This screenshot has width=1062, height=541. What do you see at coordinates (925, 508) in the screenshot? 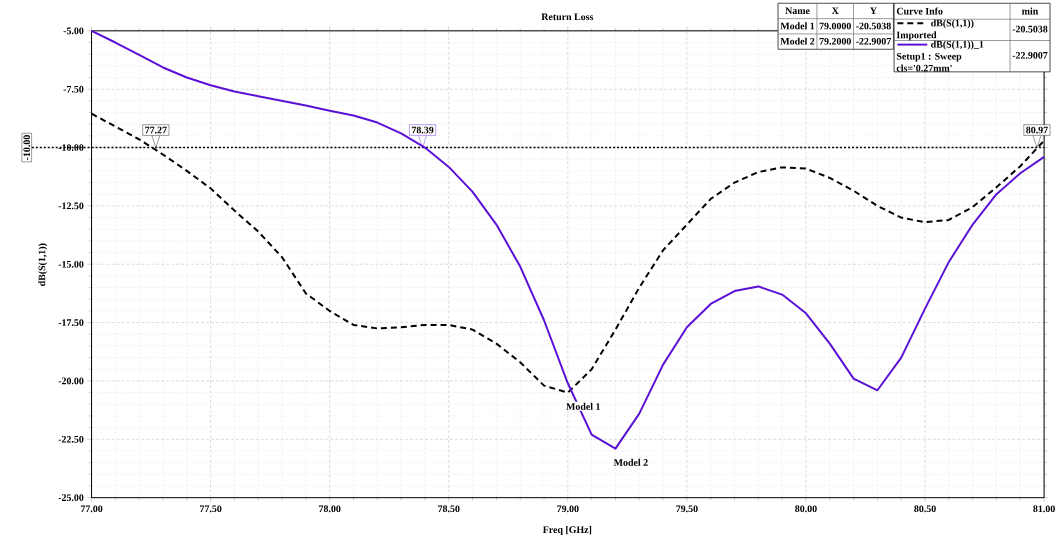
I see `x-tick-label: 80.50` at bounding box center [925, 508].